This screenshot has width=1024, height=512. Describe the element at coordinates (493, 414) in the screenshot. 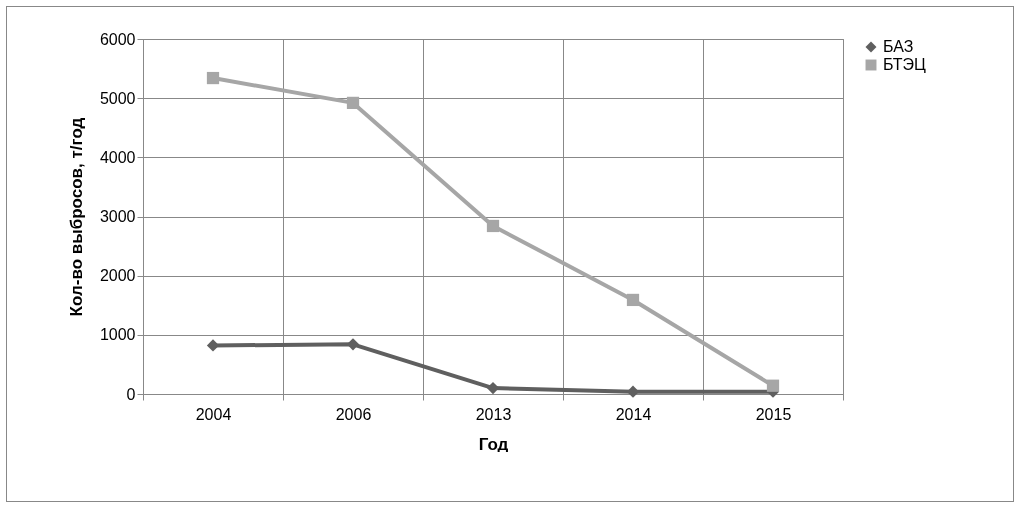

I see `x-tick-label: 2013` at that location.